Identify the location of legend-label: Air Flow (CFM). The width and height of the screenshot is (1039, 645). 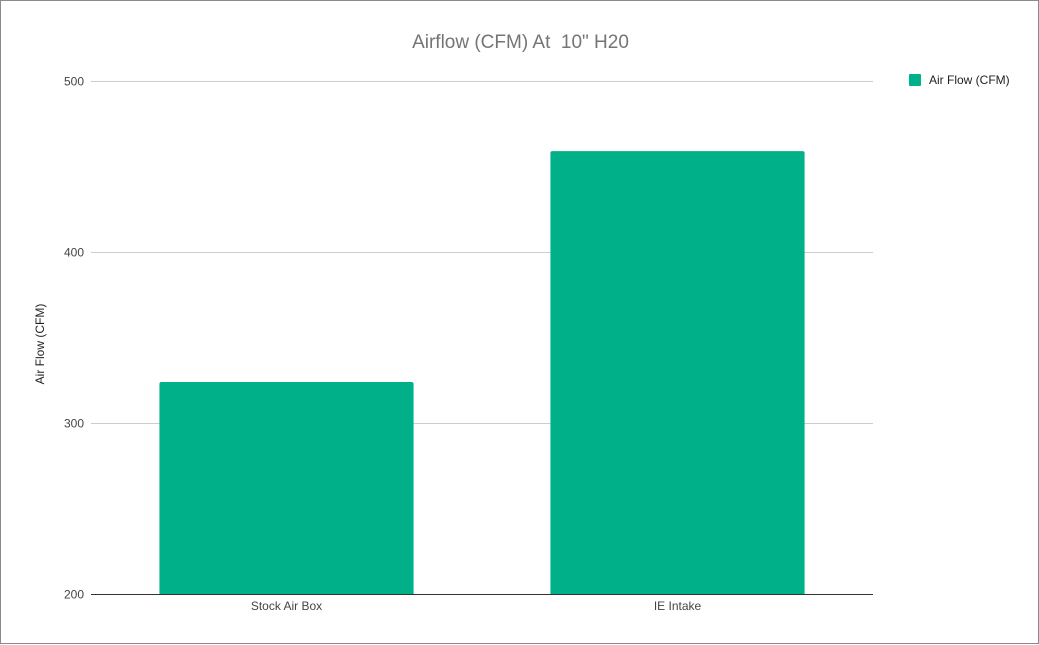
(969, 80).